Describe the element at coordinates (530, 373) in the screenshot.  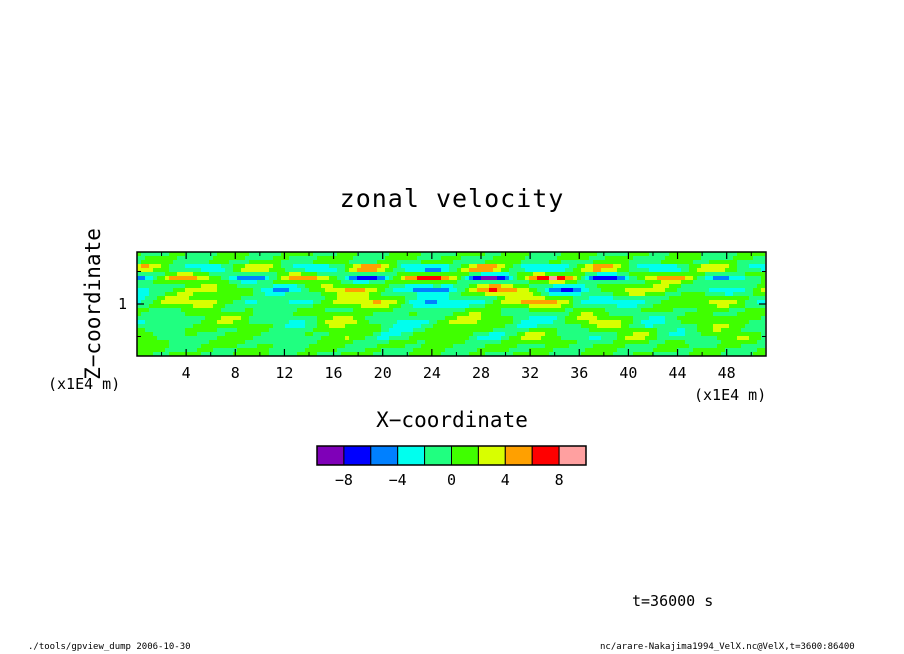
I see `x-tick-label: 32` at that location.